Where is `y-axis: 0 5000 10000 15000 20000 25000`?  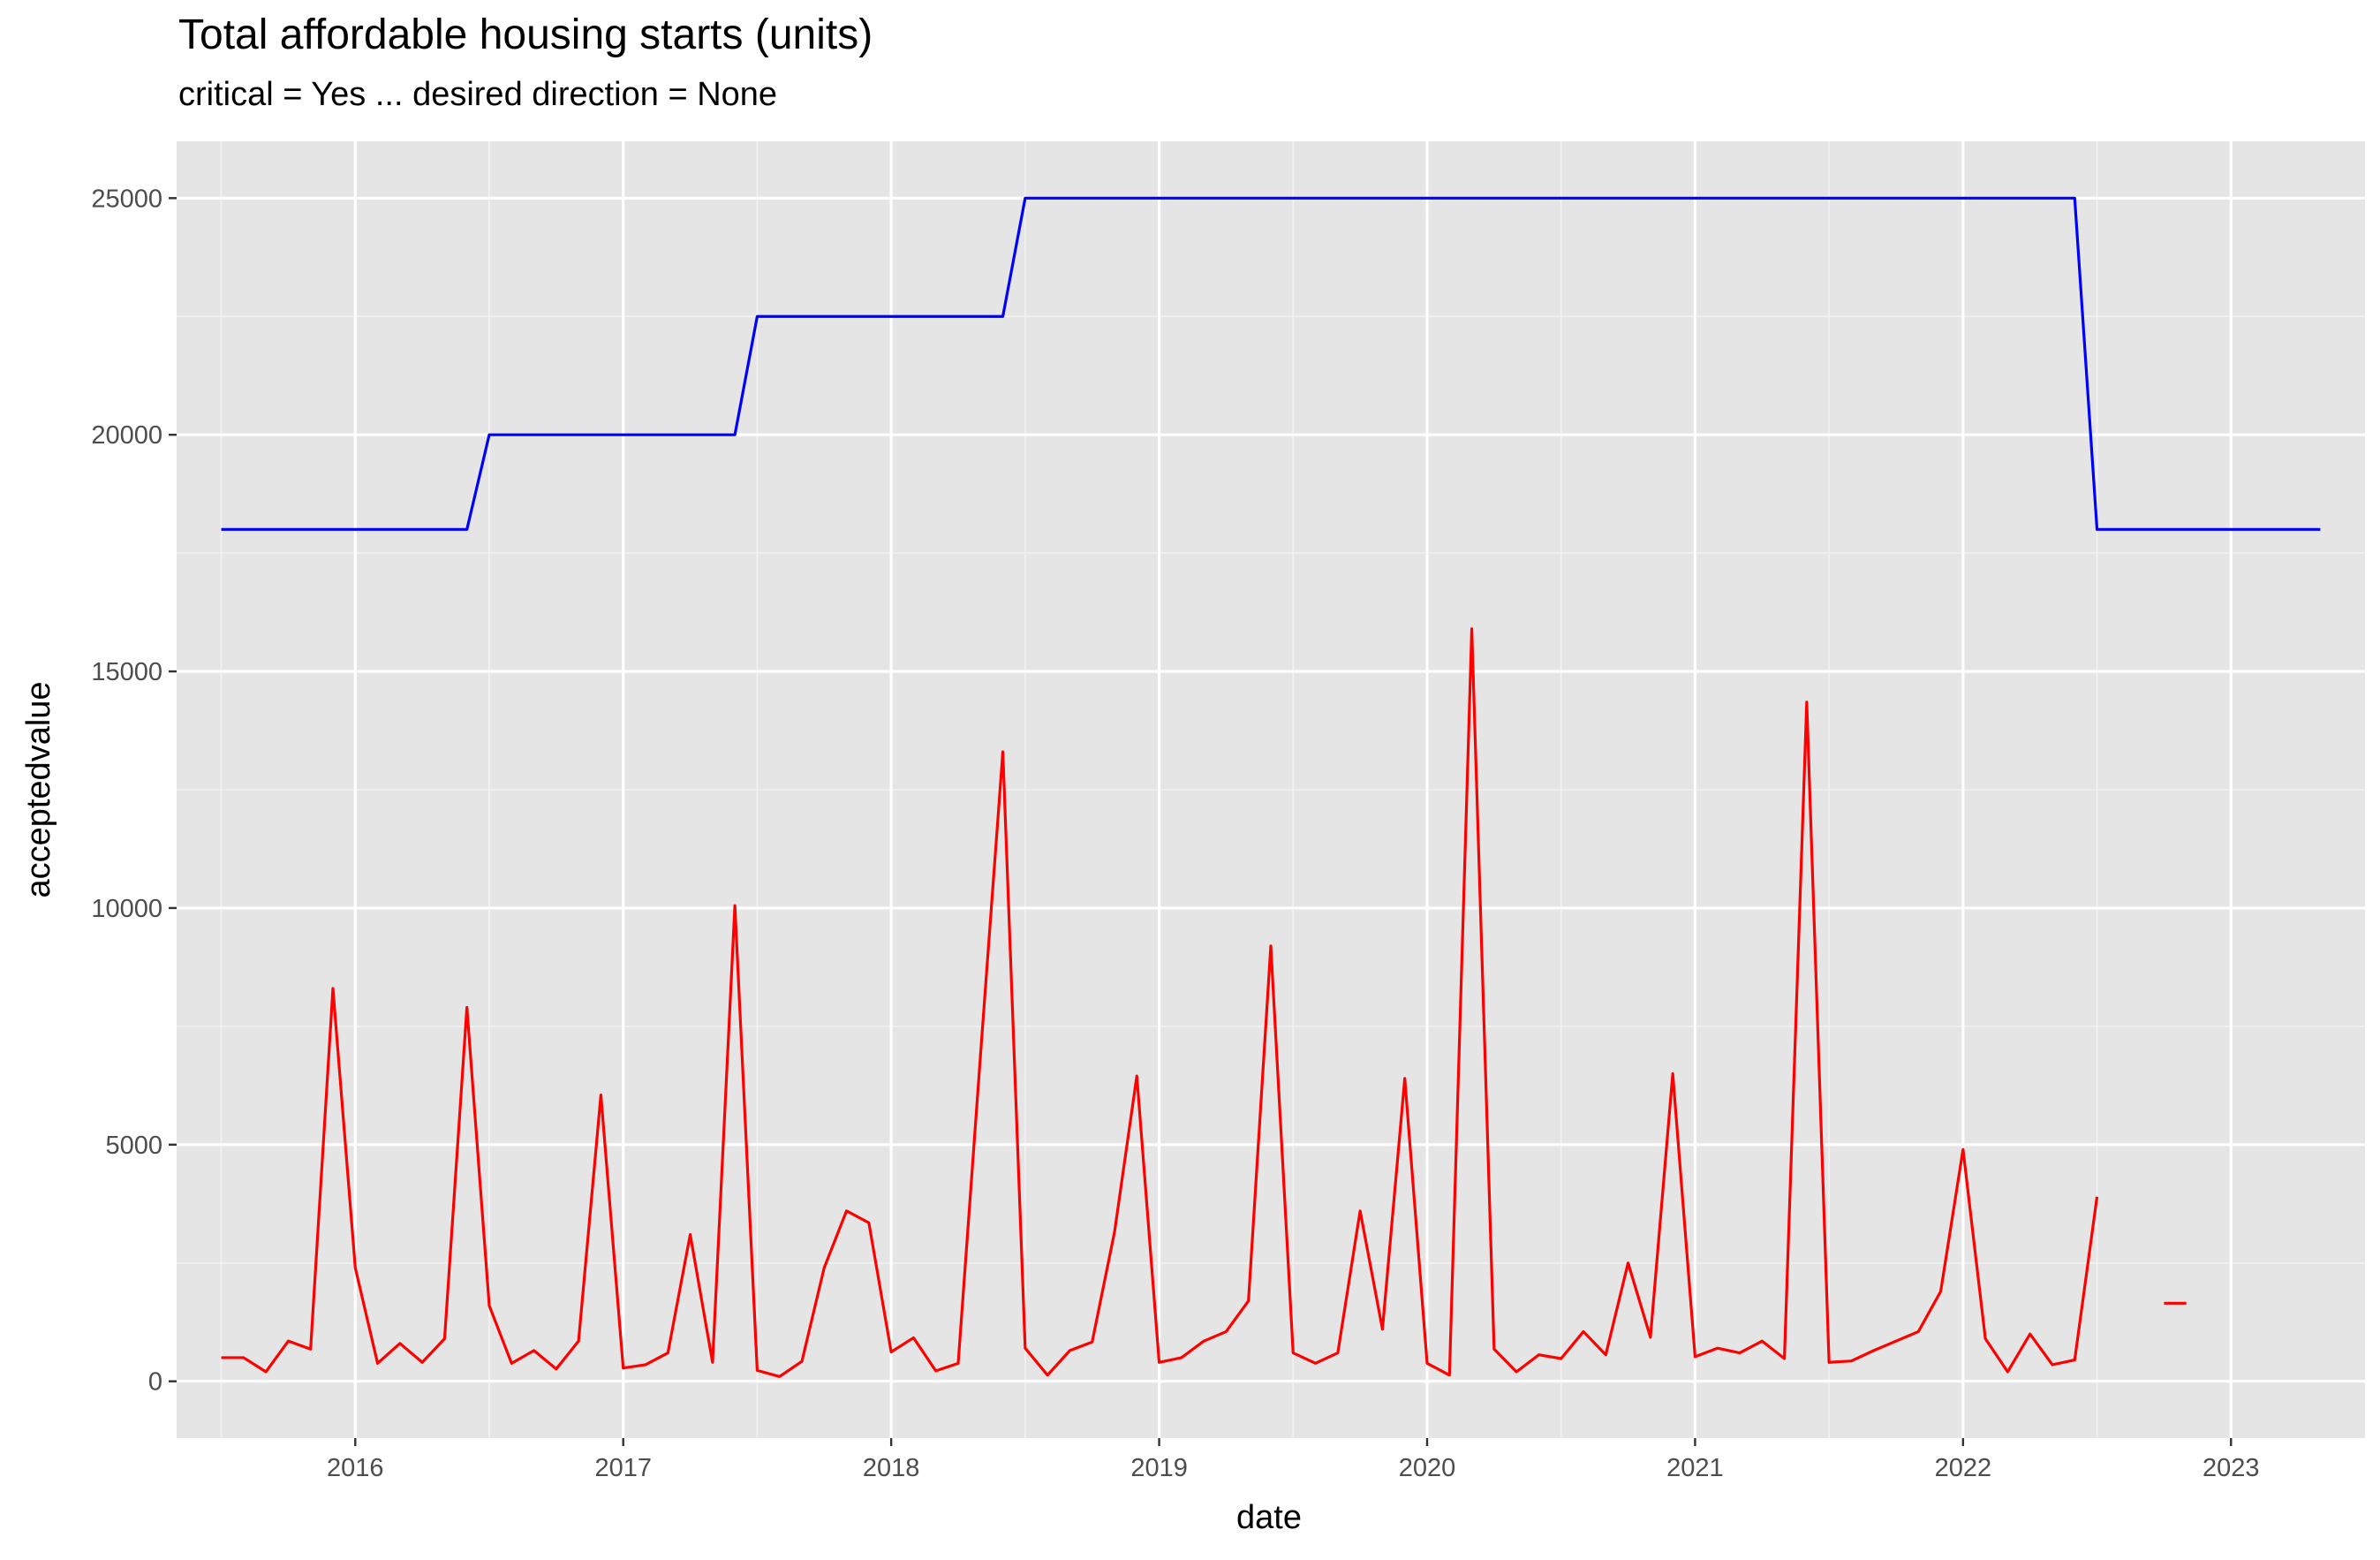
y-axis: 0 5000 10000 15000 20000 25000 is located at coordinates (134, 791).